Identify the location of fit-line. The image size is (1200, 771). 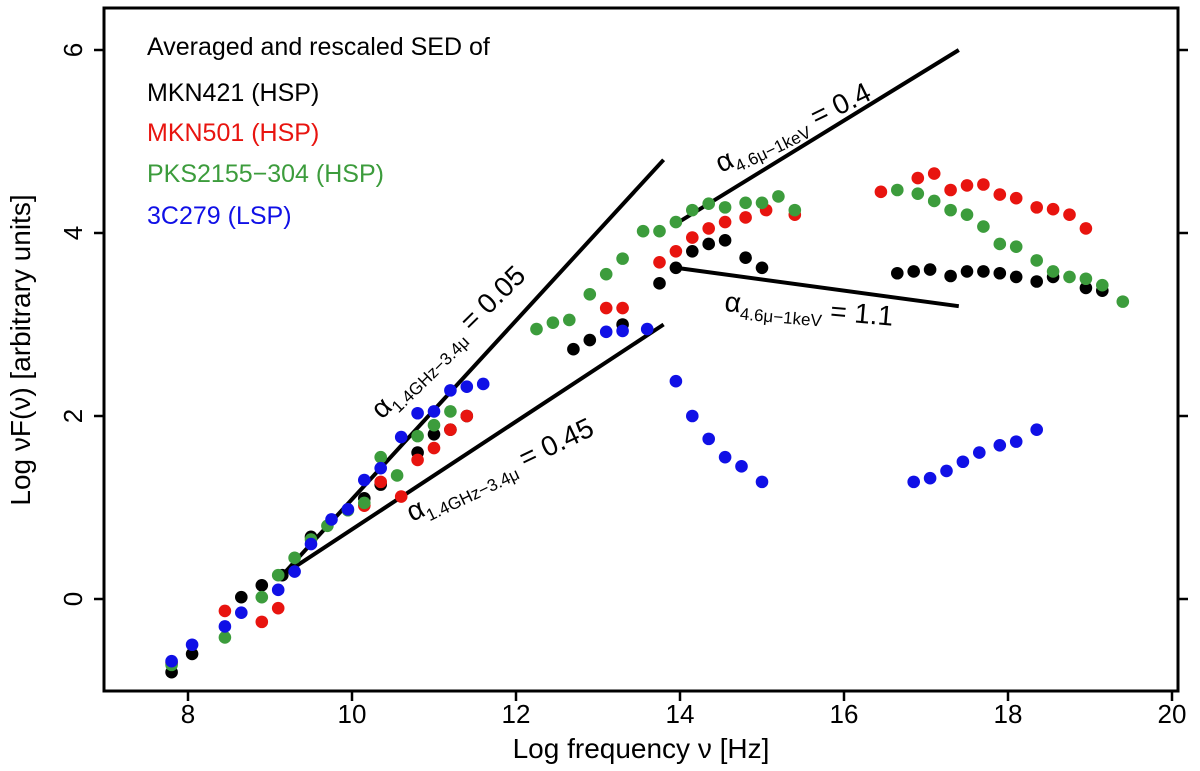
(817, 137).